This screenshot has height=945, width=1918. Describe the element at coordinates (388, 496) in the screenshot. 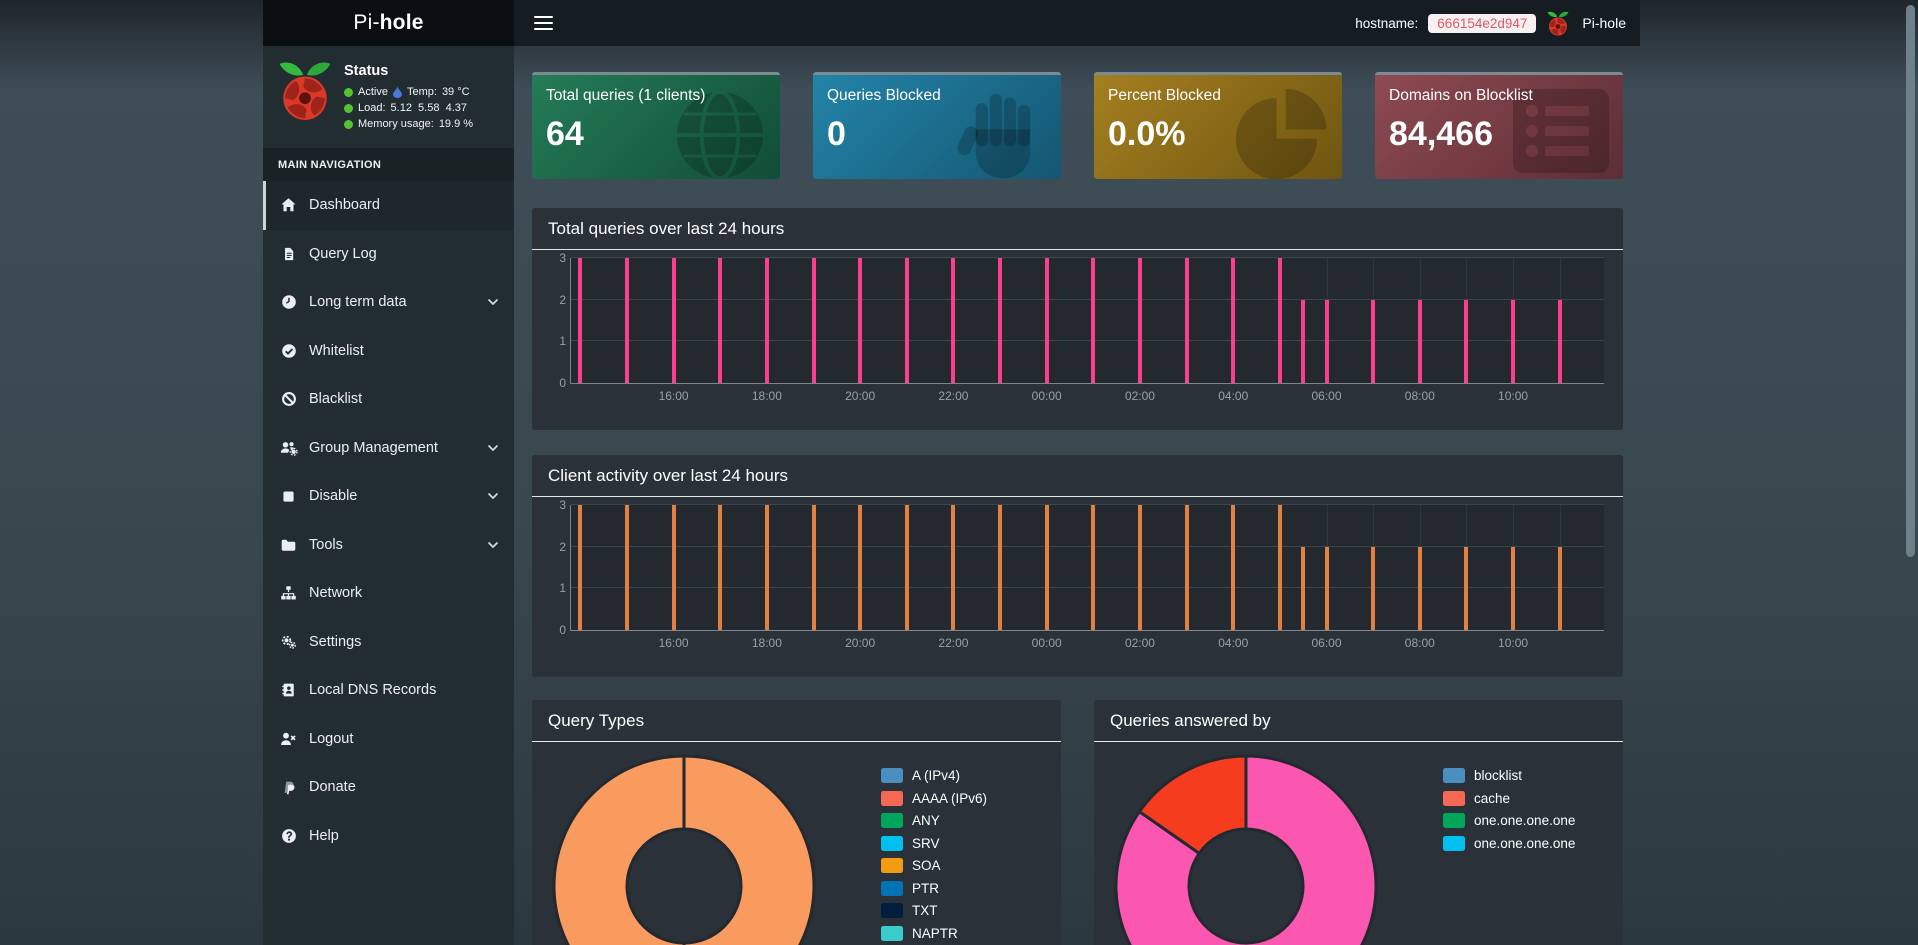

I see `sidebar-item-disable: Disable` at that location.